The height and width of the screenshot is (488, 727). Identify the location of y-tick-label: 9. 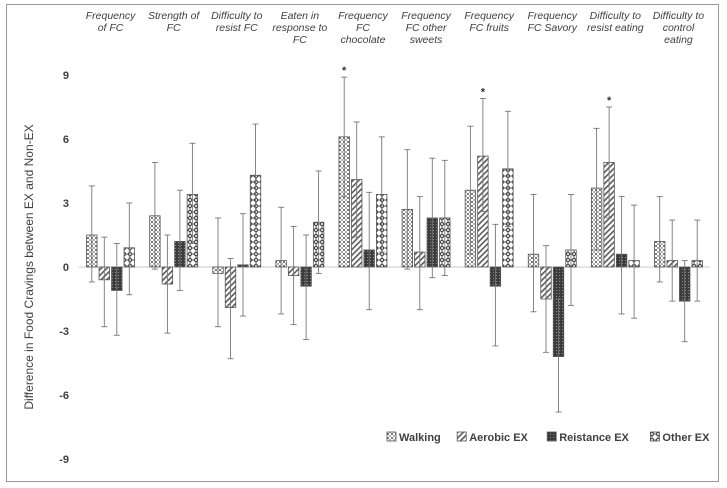
(66, 76).